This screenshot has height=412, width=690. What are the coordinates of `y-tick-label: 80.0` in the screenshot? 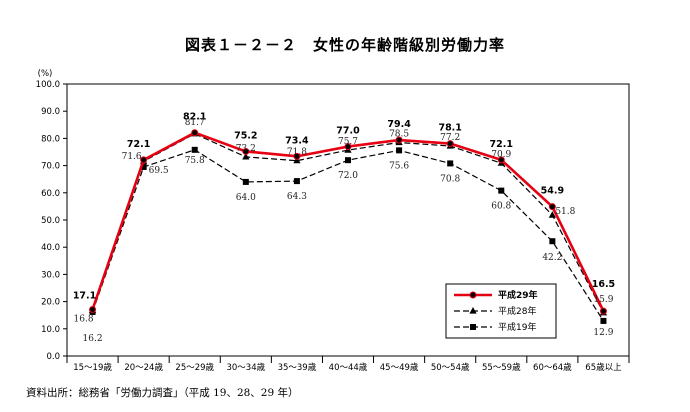 It's located at (50, 139).